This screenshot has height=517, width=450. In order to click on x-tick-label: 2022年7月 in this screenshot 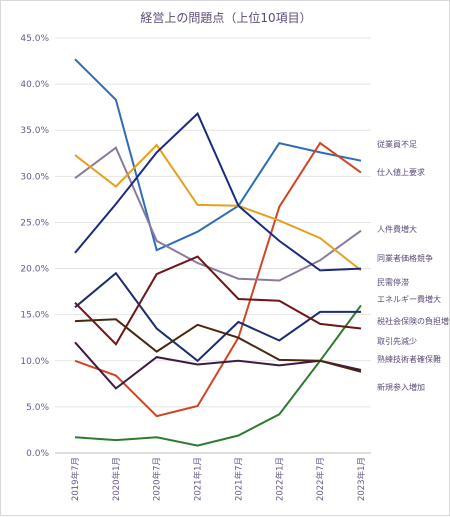, I will do `click(320, 479)`.